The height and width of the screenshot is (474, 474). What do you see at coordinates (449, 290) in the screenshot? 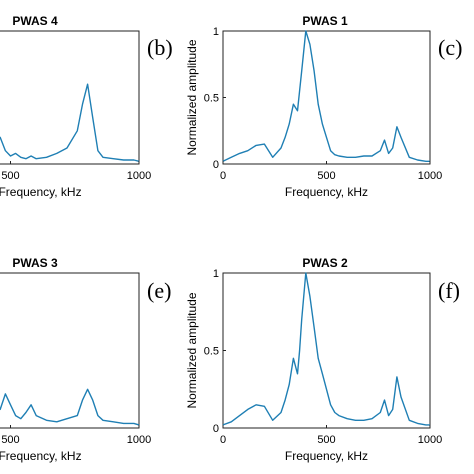
I see `panel-label-f: (f)` at bounding box center [449, 290].